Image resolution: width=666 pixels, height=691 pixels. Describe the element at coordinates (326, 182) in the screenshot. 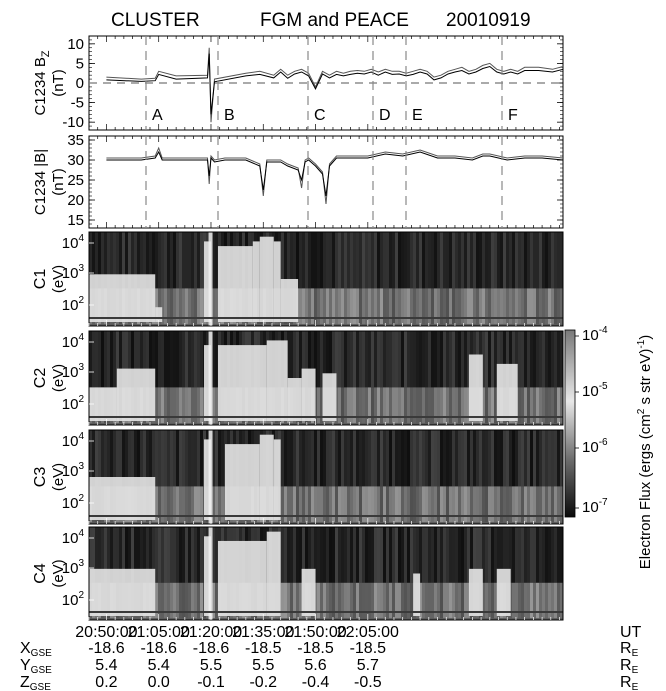

I see `btot-plot-frame` at that location.